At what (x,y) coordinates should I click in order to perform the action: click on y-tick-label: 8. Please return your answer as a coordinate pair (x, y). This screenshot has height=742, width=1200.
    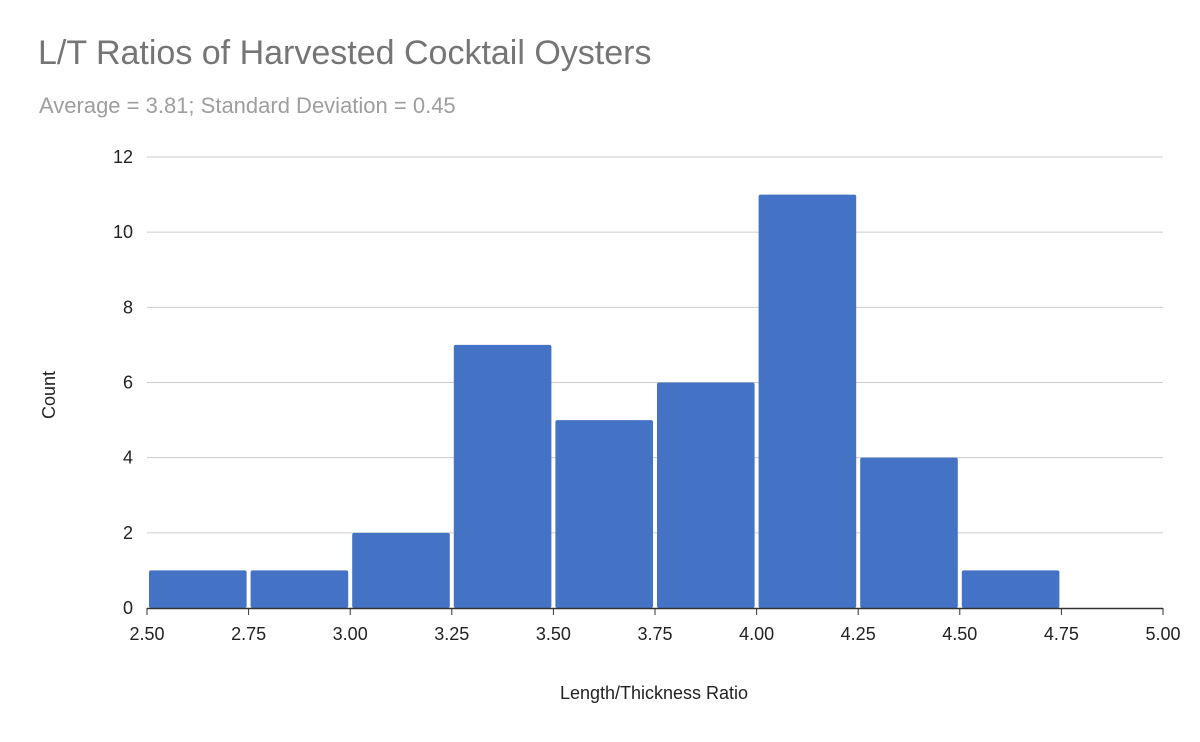
    Looking at the image, I should click on (128, 307).